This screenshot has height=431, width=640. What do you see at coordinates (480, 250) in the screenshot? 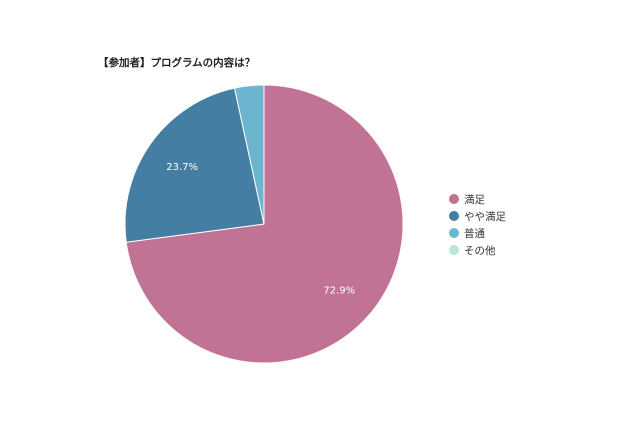
I see `legend-label: その他` at bounding box center [480, 250].